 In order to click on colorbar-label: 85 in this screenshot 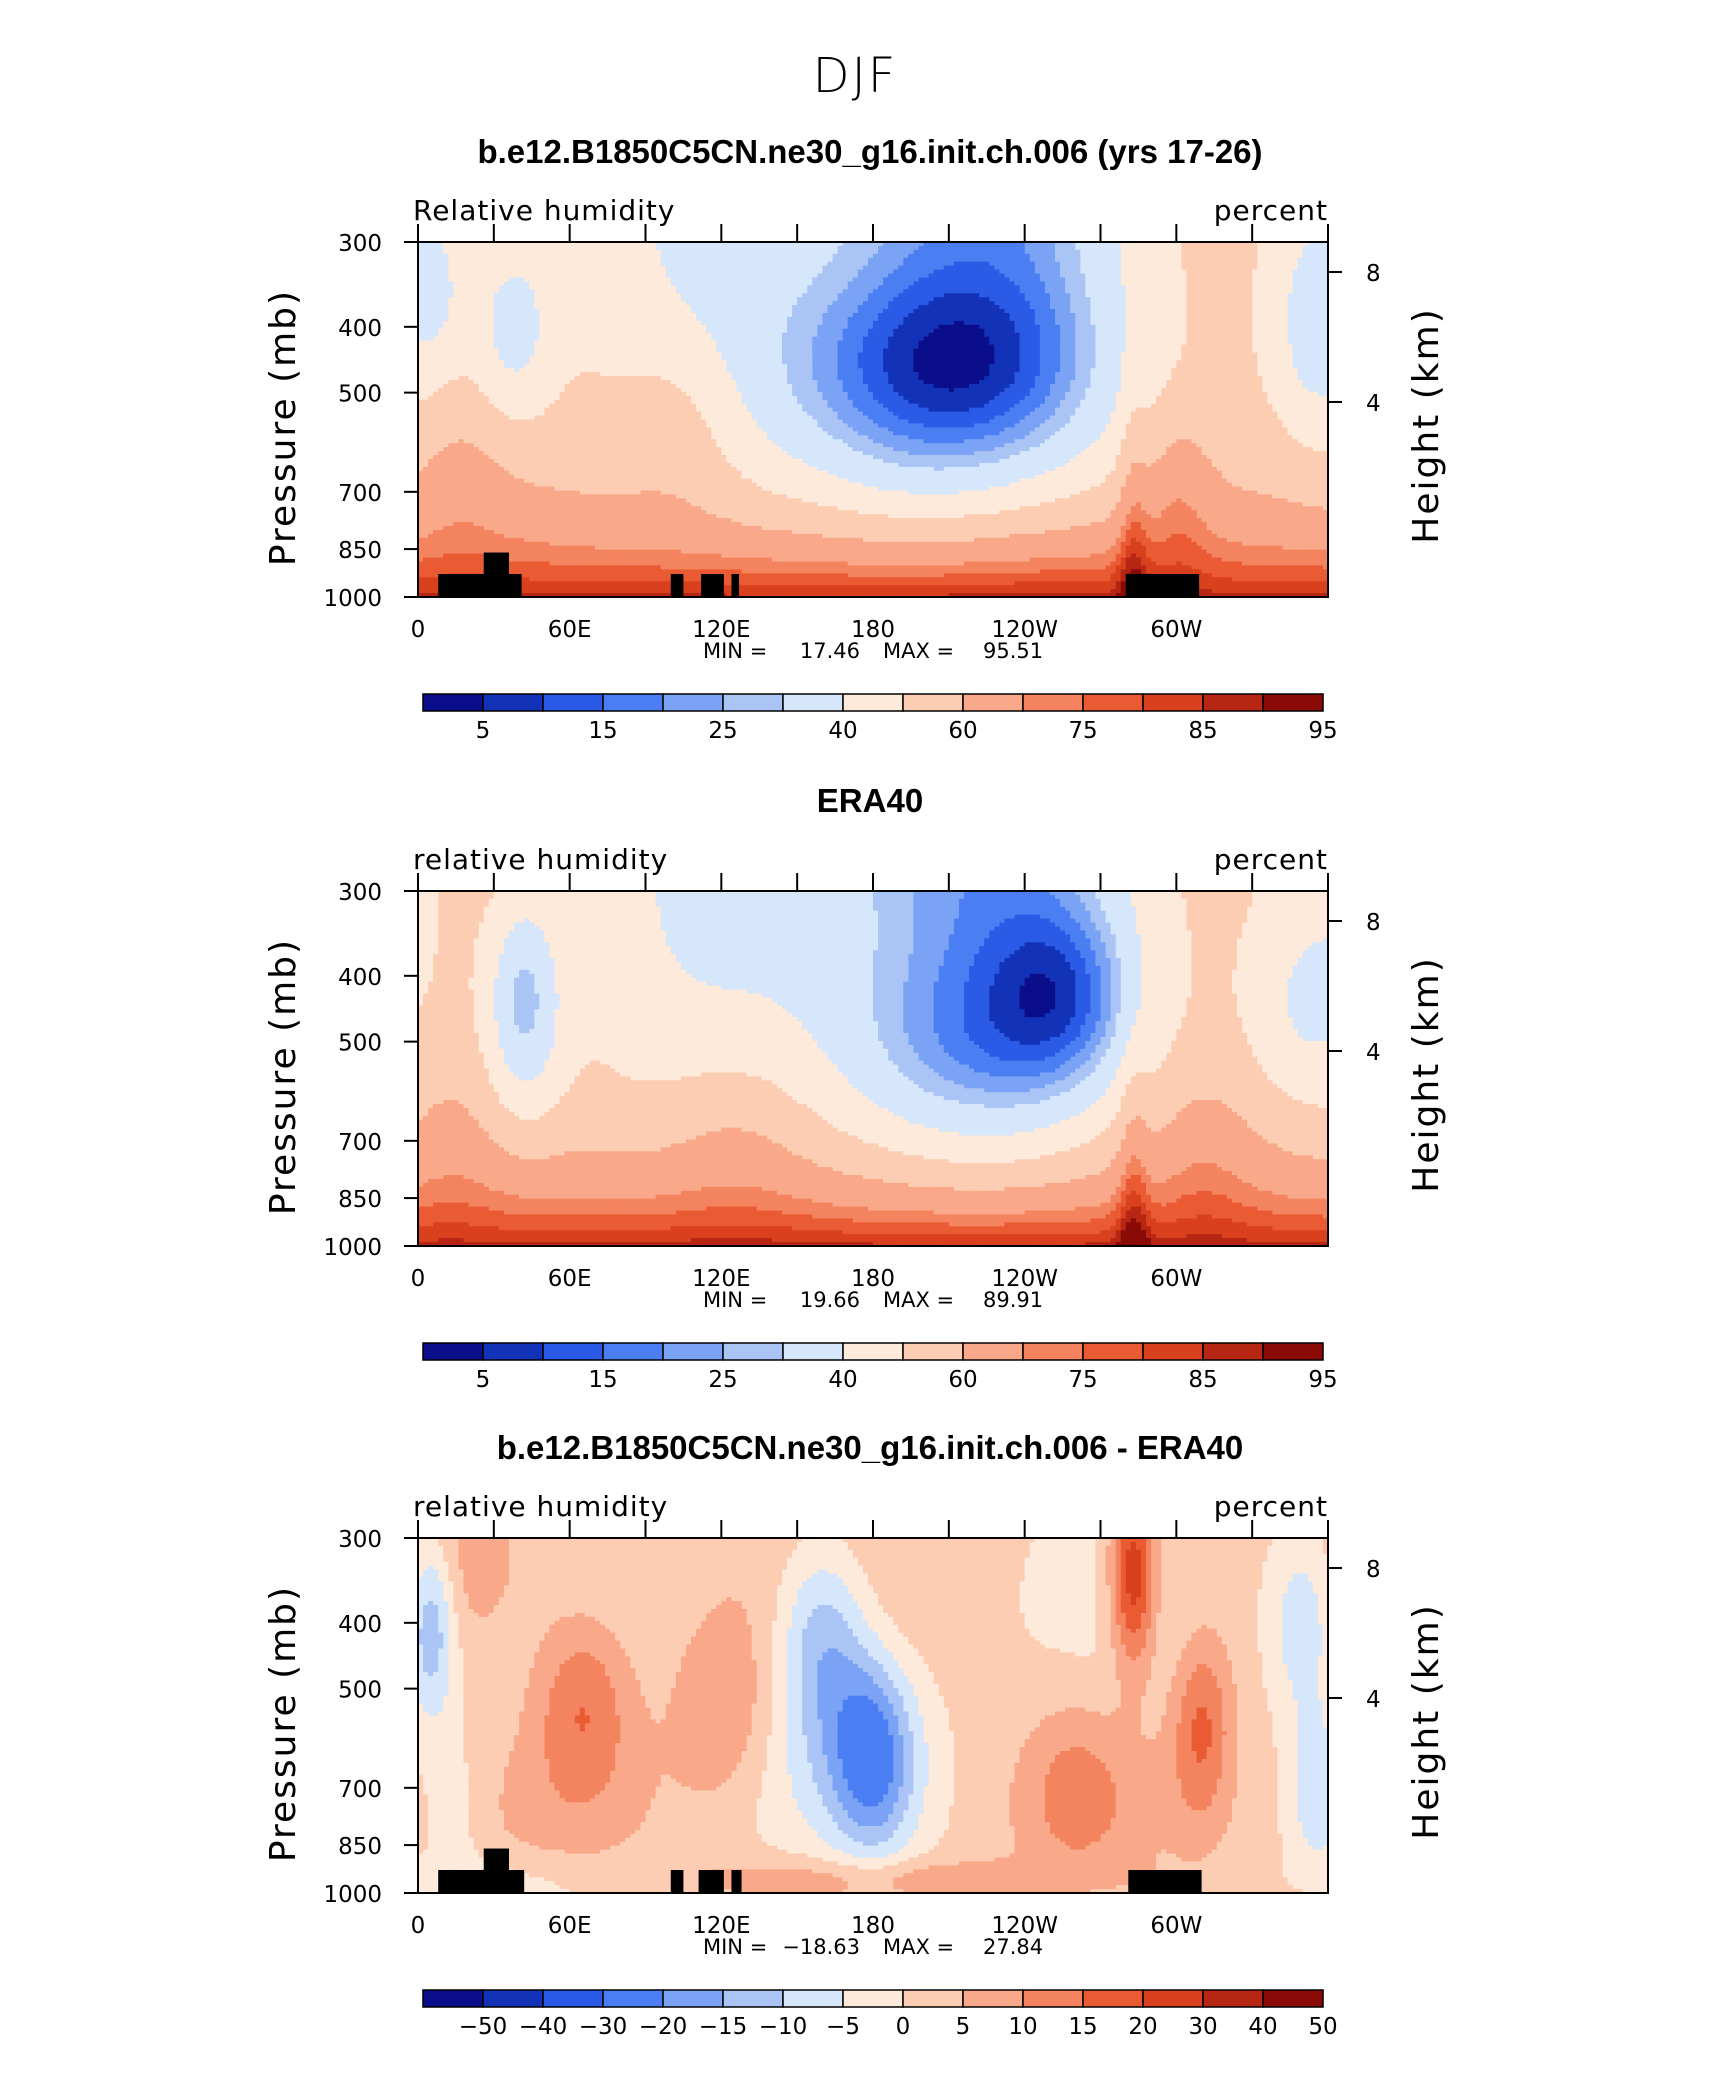, I will do `click(1202, 1380)`.